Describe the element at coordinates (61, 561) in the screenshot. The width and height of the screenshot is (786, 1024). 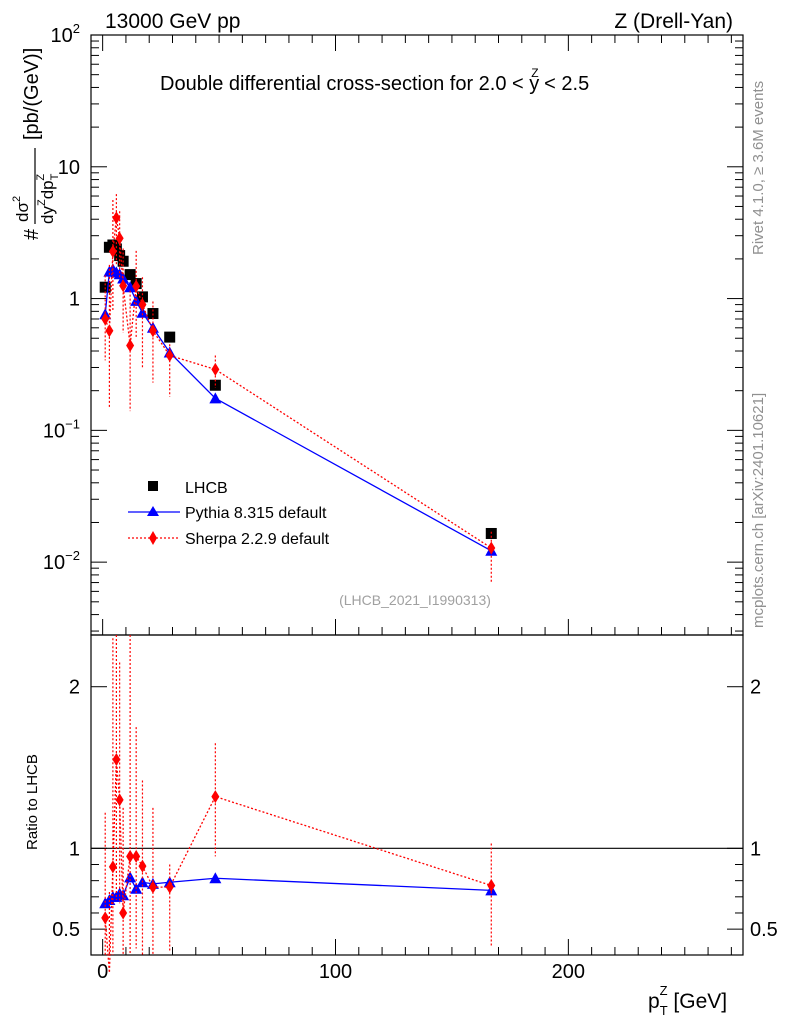
I see `main-y-tick-label: 10⁻²` at that location.